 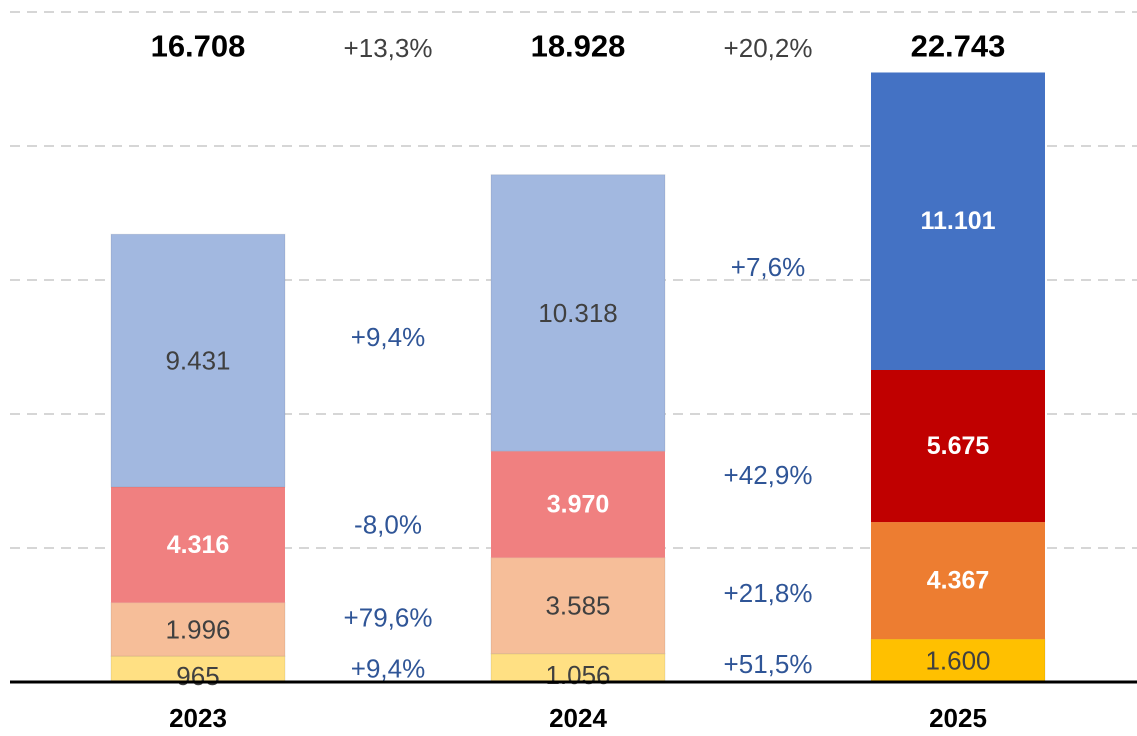 I want to click on change-label: -8,0%, so click(x=388, y=525).